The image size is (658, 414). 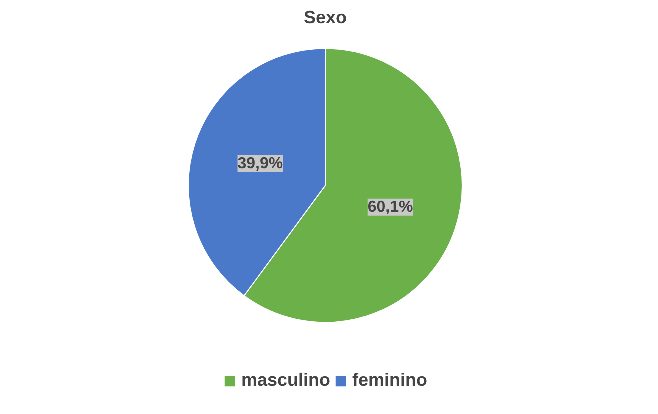 I want to click on chart-title: Sexo, so click(x=326, y=18).